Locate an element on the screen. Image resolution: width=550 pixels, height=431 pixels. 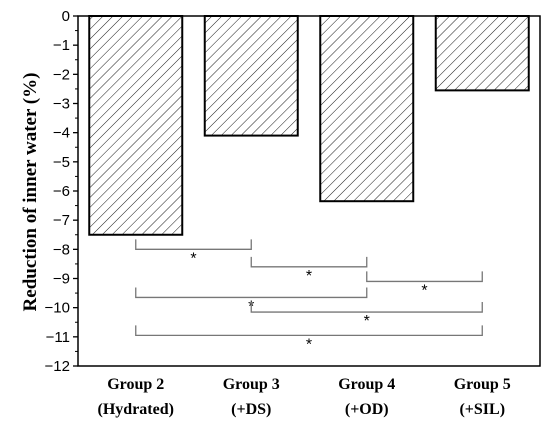
x-tick-label: Group 4 is located at coordinates (366, 384).